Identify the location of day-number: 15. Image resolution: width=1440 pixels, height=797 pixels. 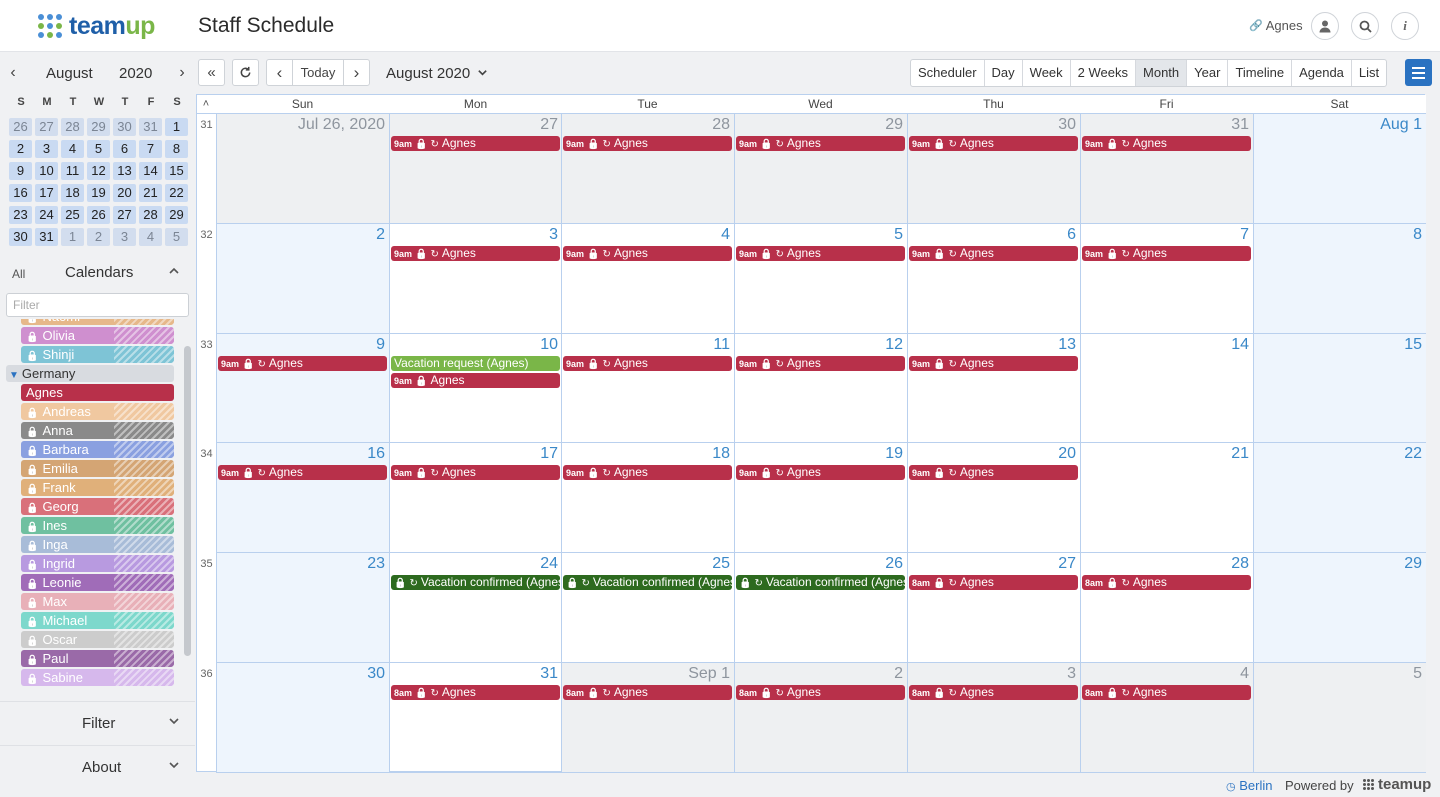
(1413, 344).